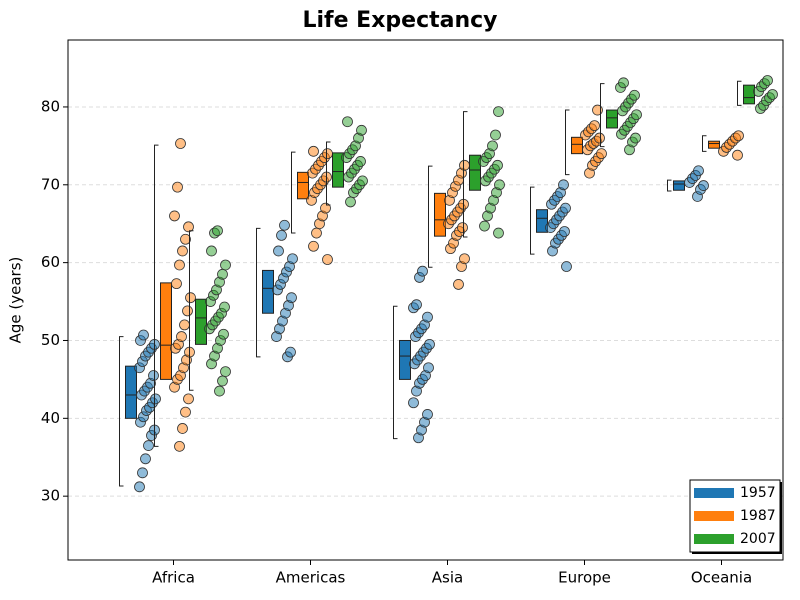 The height and width of the screenshot is (600, 800). What do you see at coordinates (758, 493) in the screenshot?
I see `legend-label: 1957` at bounding box center [758, 493].